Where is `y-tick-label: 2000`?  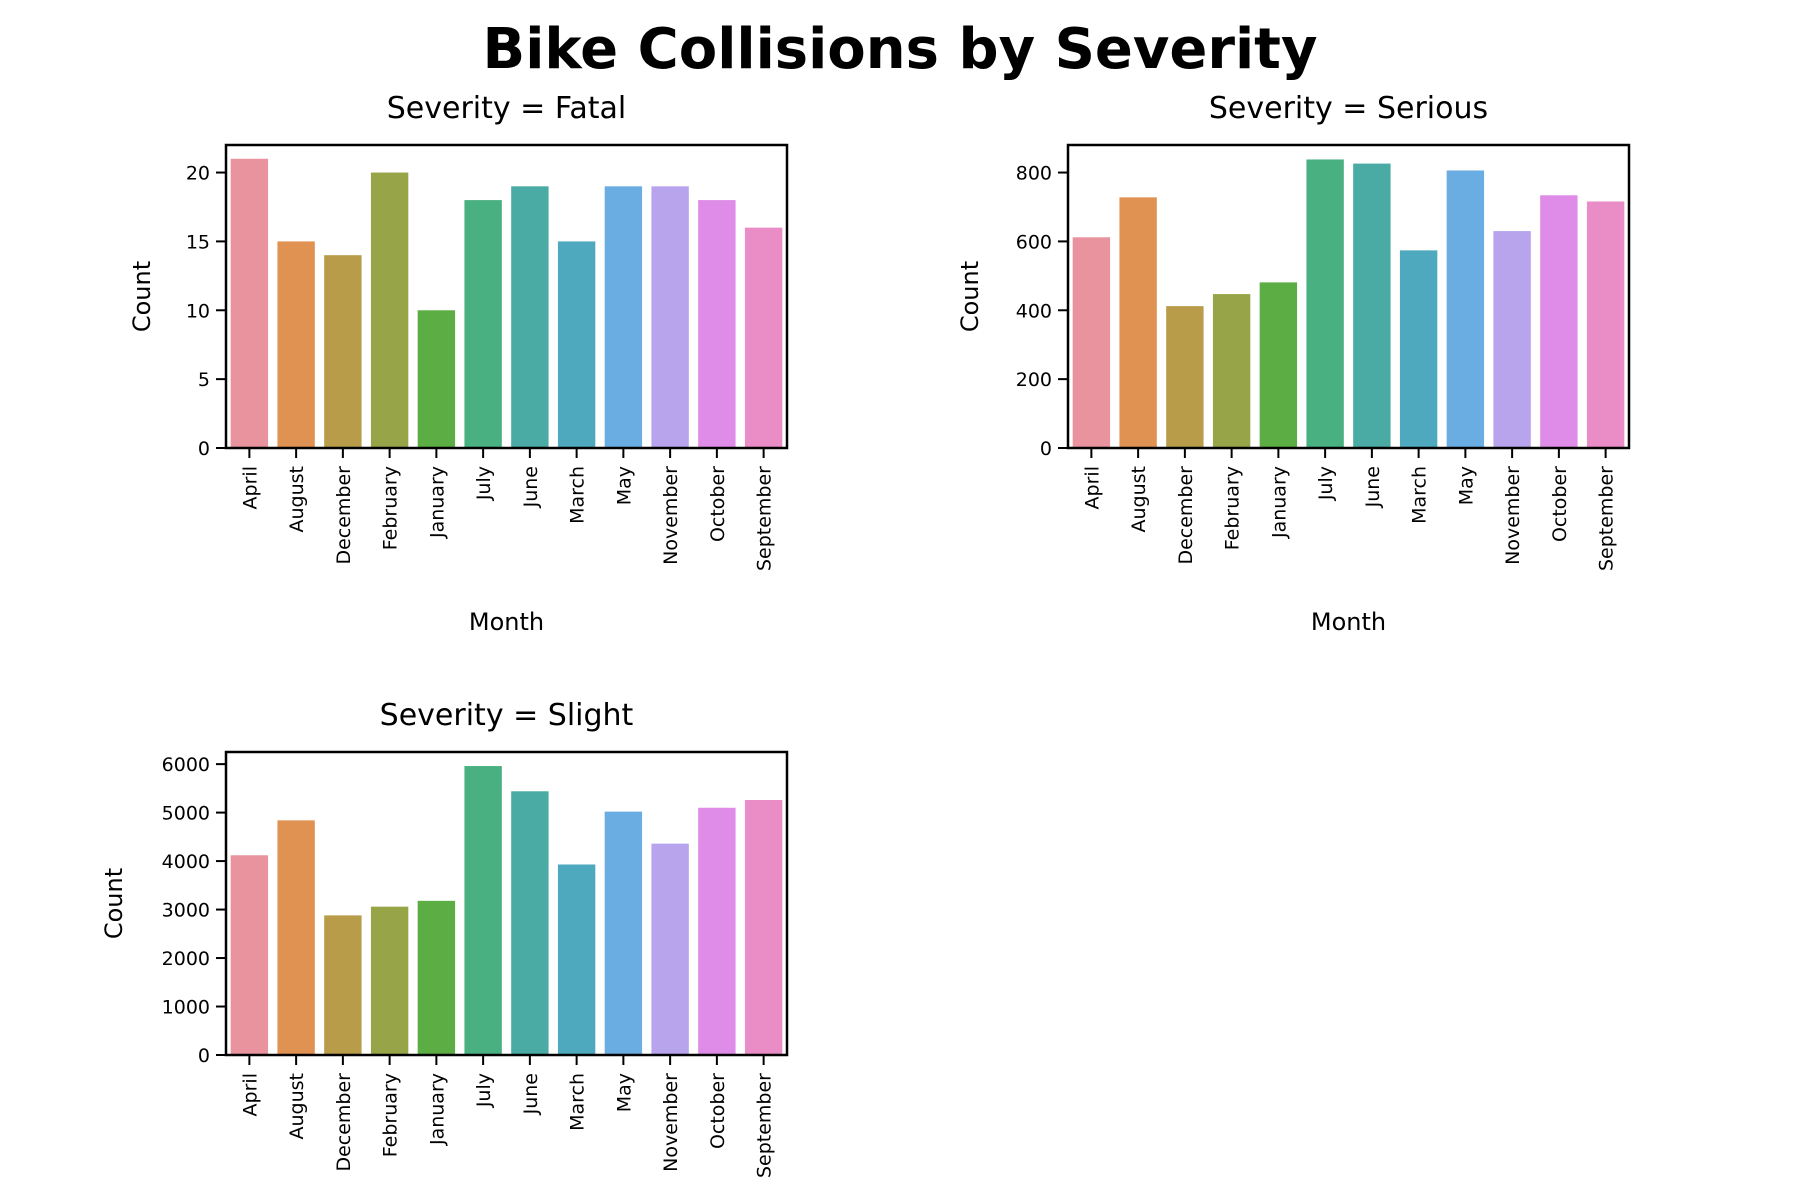 y-tick-label: 2000 is located at coordinates (186, 959).